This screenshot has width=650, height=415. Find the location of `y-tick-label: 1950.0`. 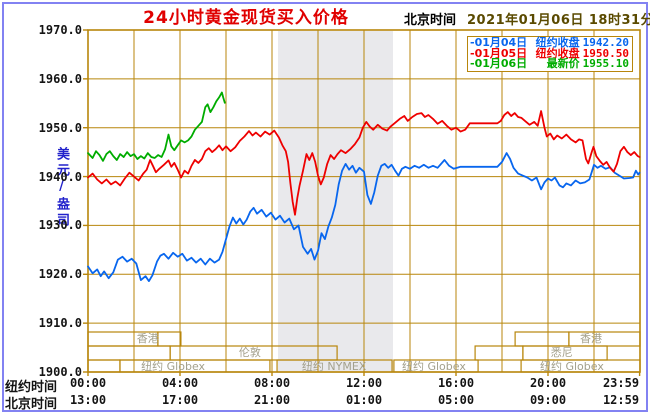

y-tick-label: 1950.0 is located at coordinates (60, 127).